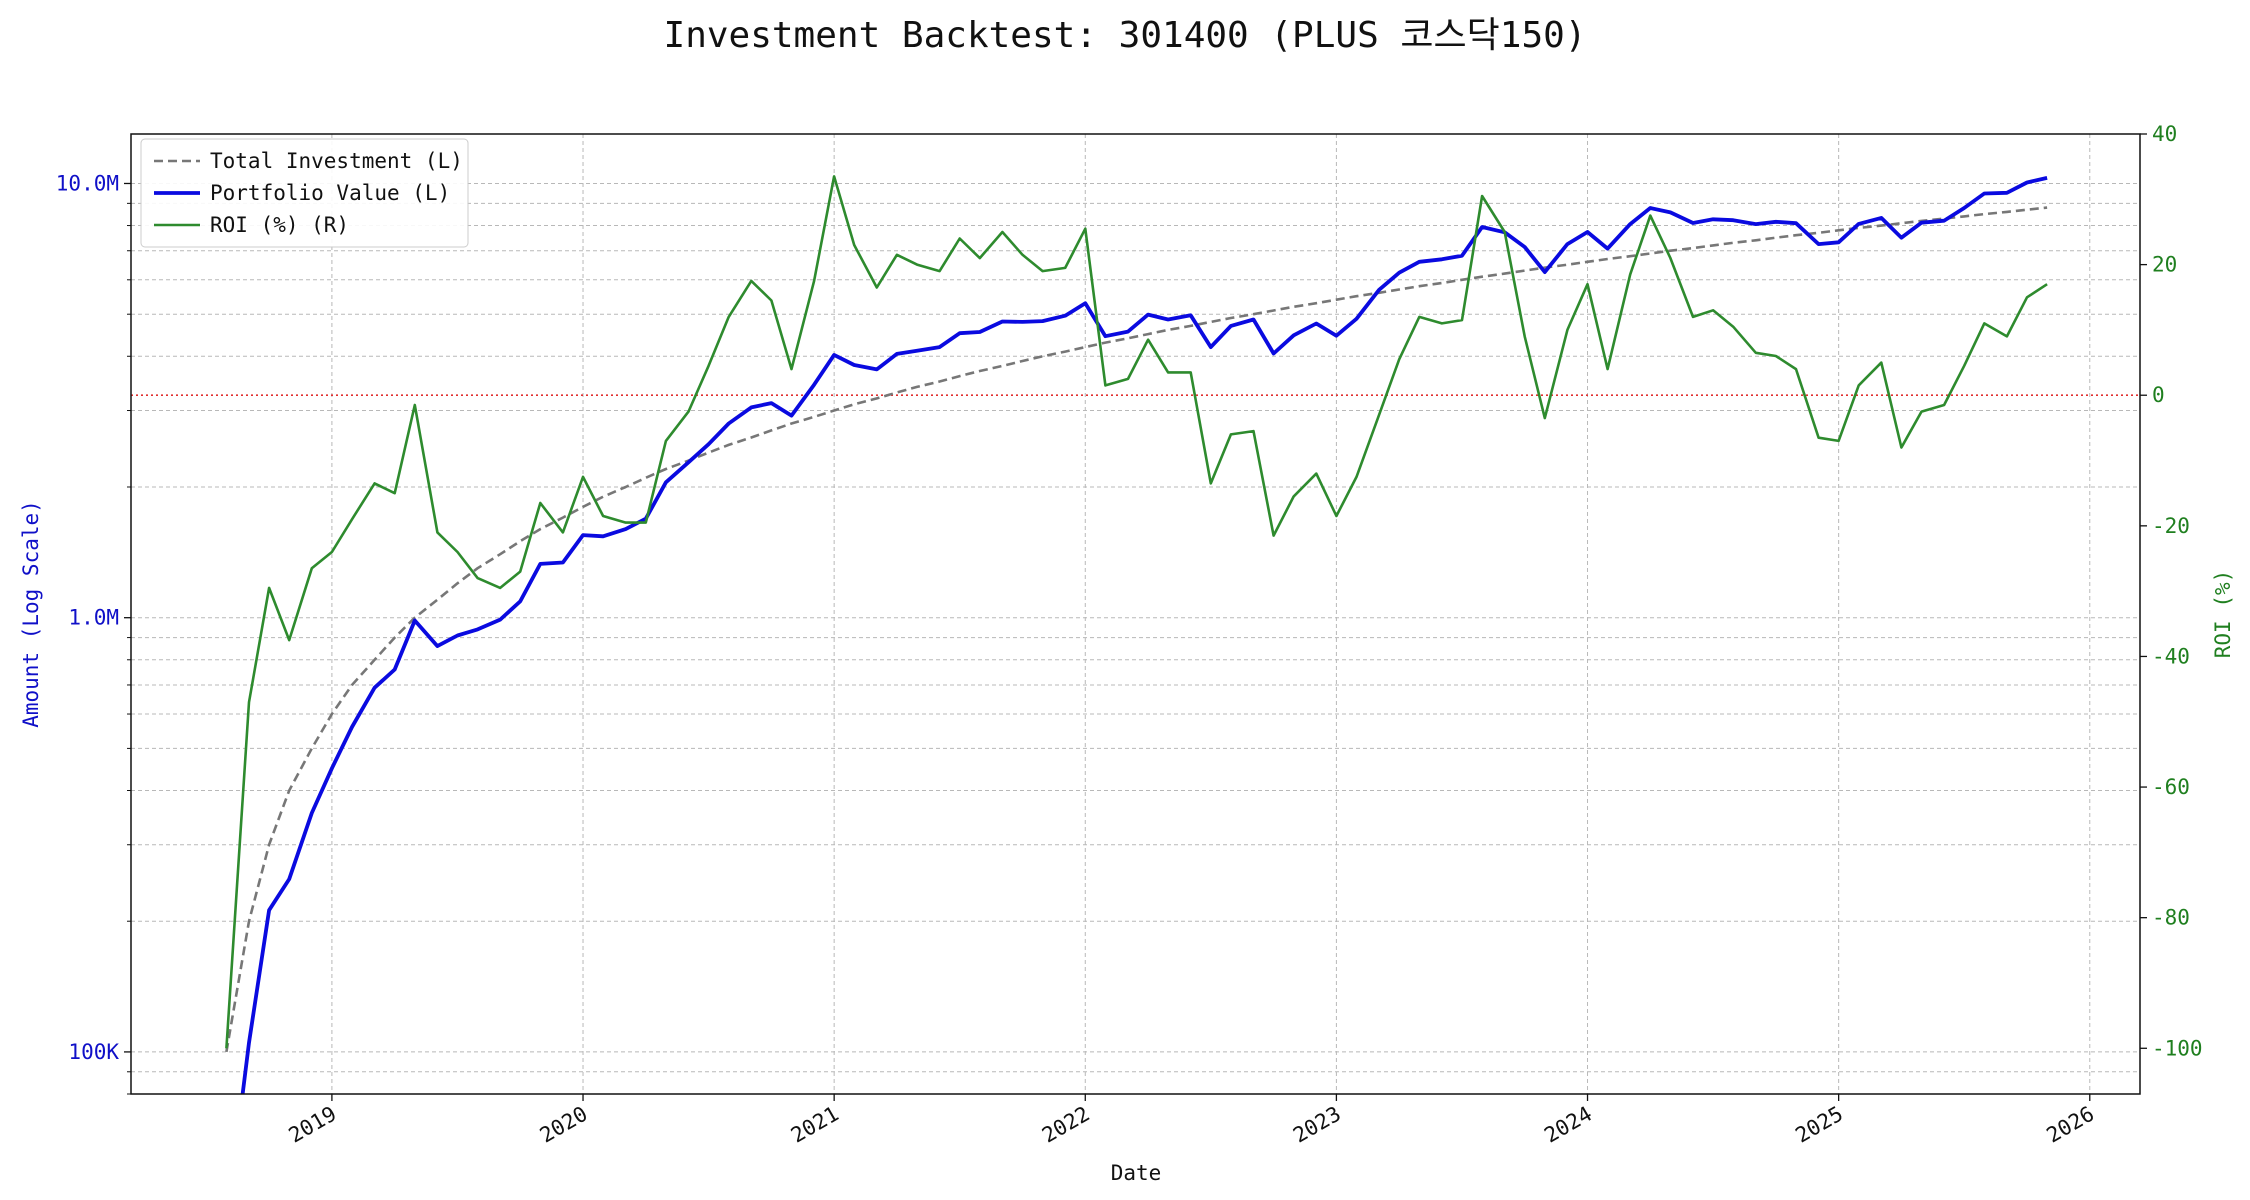 The height and width of the screenshot is (1200, 2250). What do you see at coordinates (279, 225) in the screenshot?
I see `legend-label-roi: ROI (%) (R)` at bounding box center [279, 225].